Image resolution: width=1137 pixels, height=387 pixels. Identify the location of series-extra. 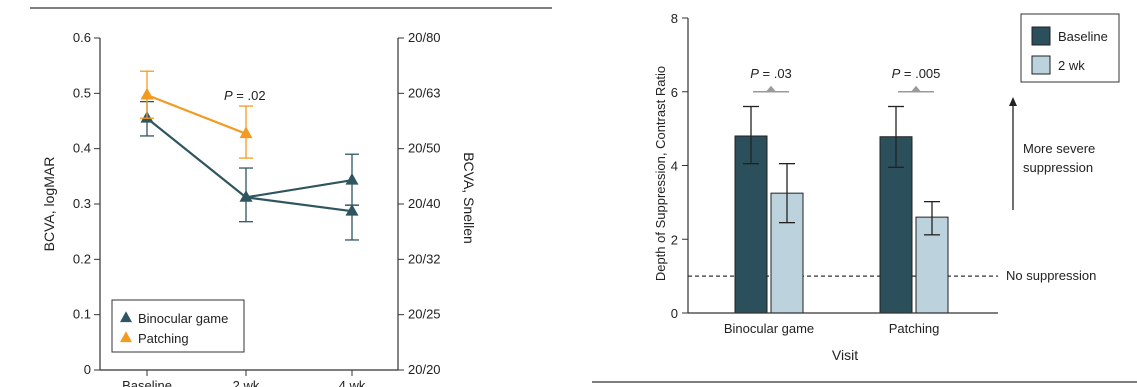
(302, 218).